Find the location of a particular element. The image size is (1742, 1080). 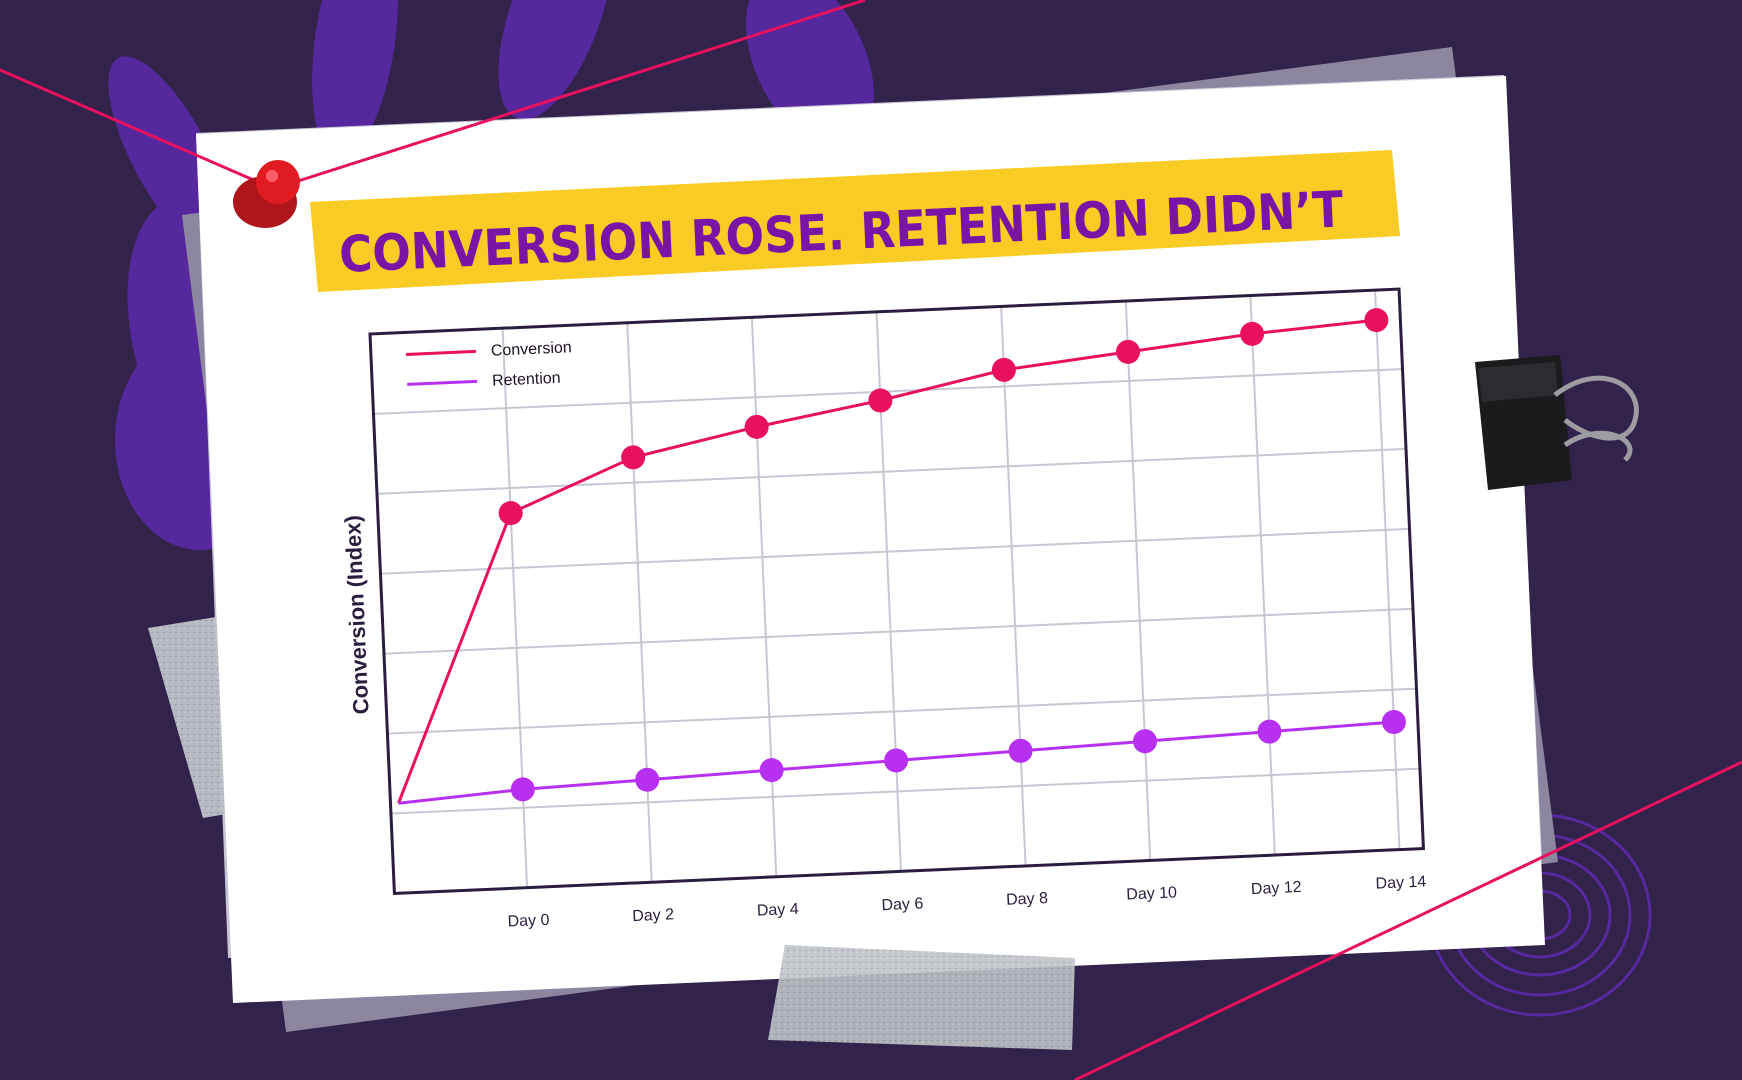

x-tick-label: Day 4 is located at coordinates (778, 910).